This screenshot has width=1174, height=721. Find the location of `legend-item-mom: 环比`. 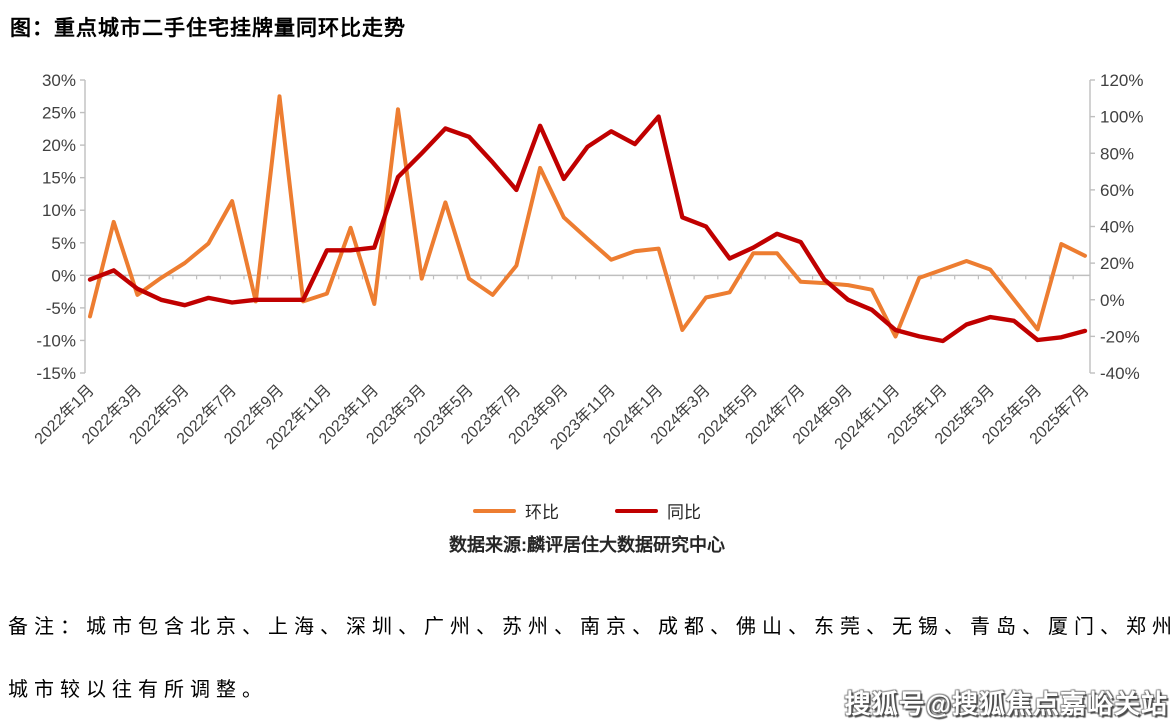

legend-item-mom: 环比 is located at coordinates (516, 510).